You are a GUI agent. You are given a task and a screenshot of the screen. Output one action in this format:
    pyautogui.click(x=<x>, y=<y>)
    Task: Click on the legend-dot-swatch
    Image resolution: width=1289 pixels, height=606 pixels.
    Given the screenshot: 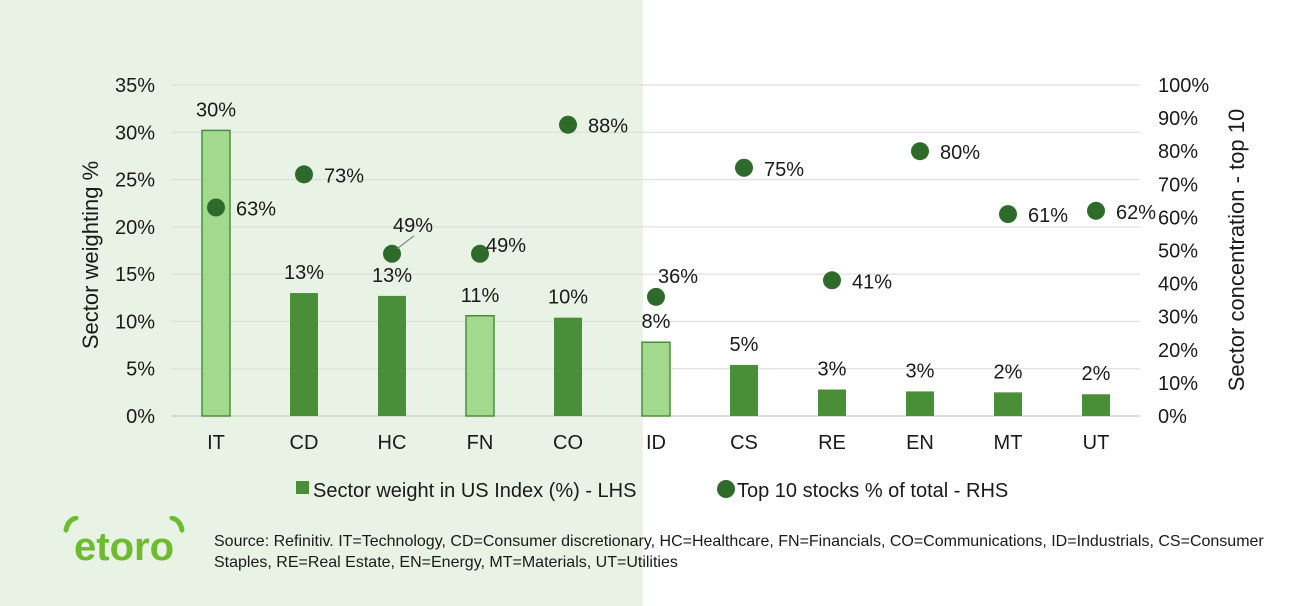 What is the action you would take?
    pyautogui.click(x=726, y=489)
    